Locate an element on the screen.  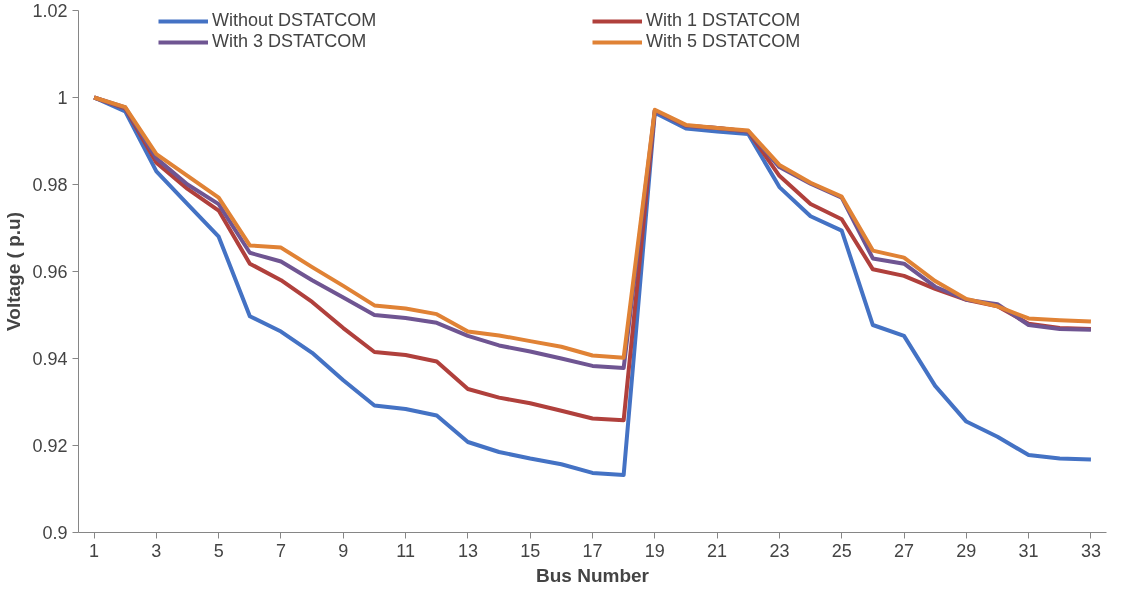
y-tick-label: 1 is located at coordinates (62, 98).